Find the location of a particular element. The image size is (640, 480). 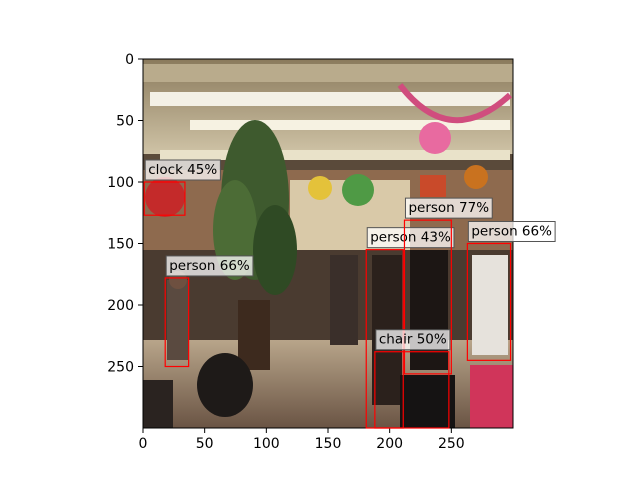

detection: chair 50% is located at coordinates (412, 379).